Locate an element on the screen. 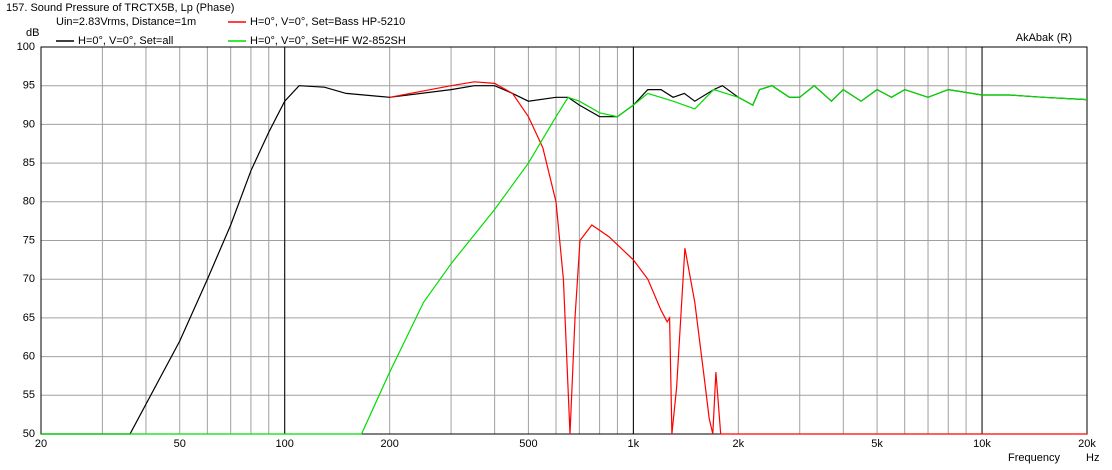 The width and height of the screenshot is (1112, 470). y-tick-label: 80 is located at coordinates (29, 202).